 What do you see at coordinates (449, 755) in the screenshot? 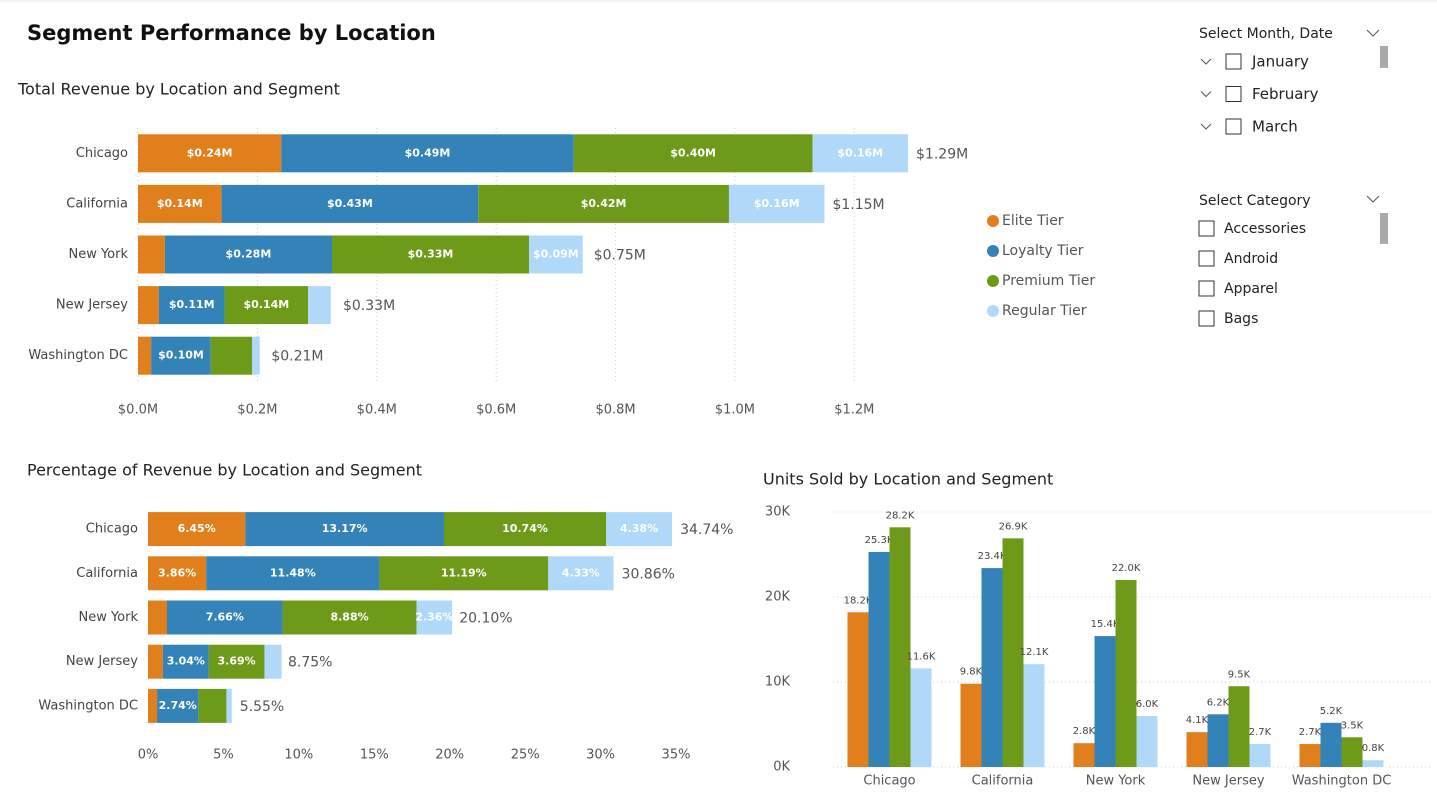
I see `x-tick-label: 20%` at bounding box center [449, 755].